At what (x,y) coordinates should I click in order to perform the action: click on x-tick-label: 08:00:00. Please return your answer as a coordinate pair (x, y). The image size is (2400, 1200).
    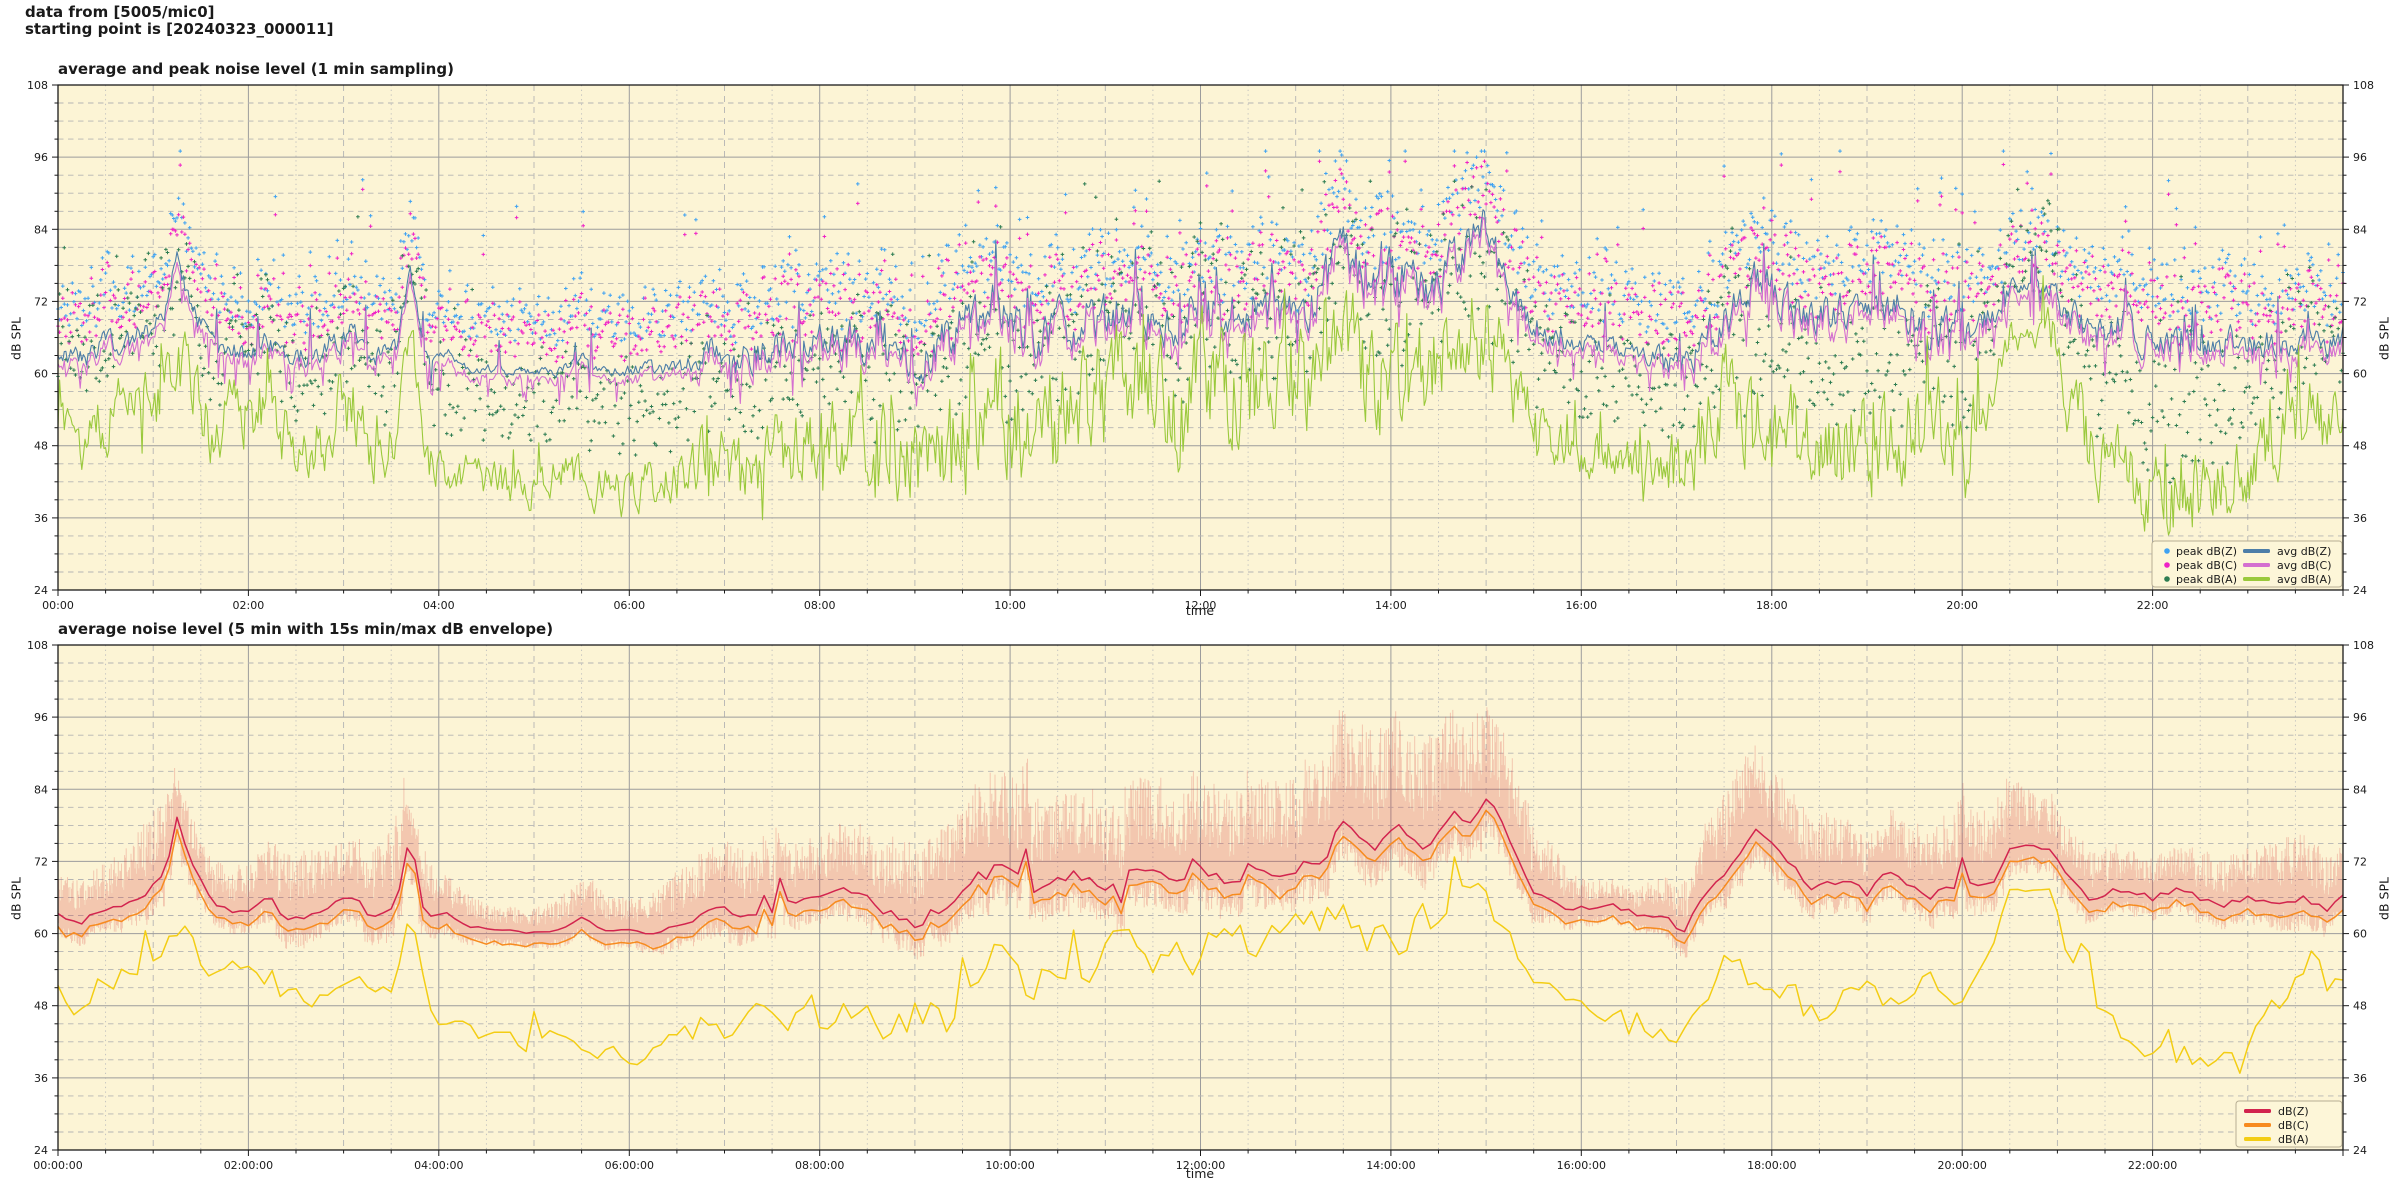
    Looking at the image, I should click on (819, 1165).